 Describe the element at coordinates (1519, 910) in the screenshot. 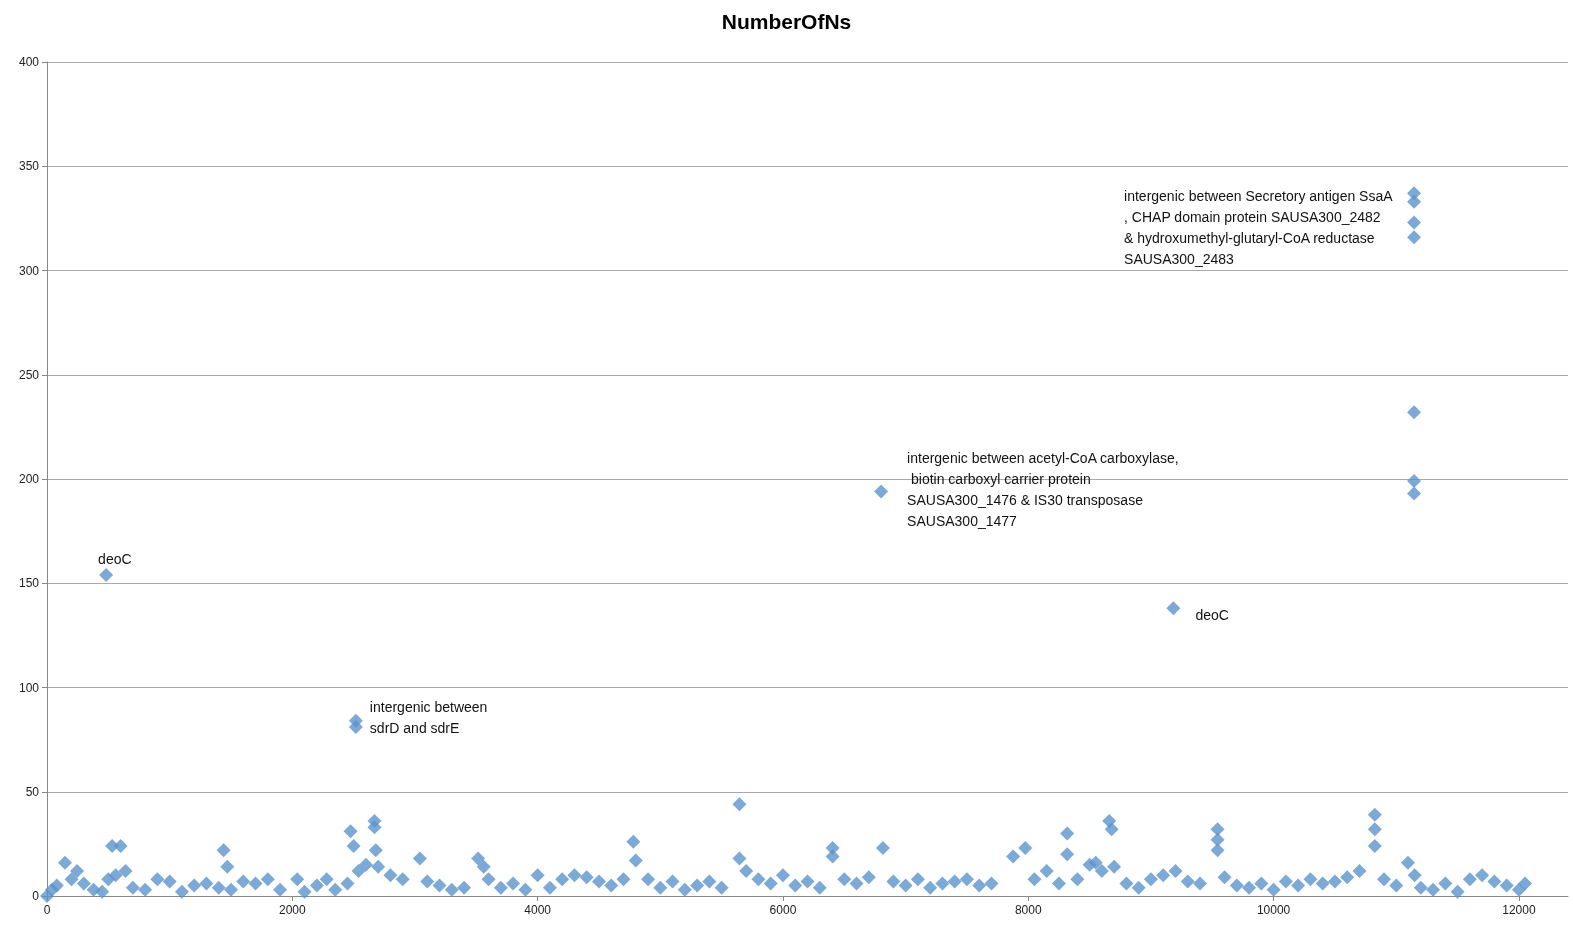

I see `x-tick-label: 12000` at that location.